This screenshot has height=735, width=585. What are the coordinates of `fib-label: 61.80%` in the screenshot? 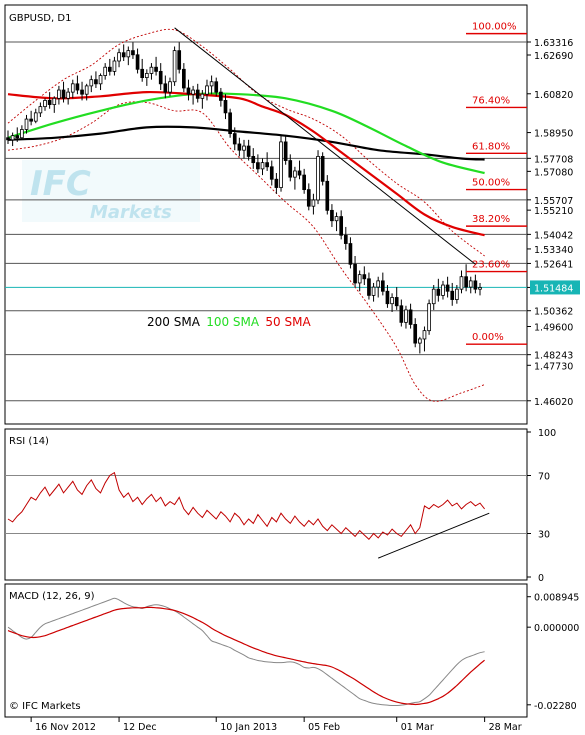 It's located at (491, 146).